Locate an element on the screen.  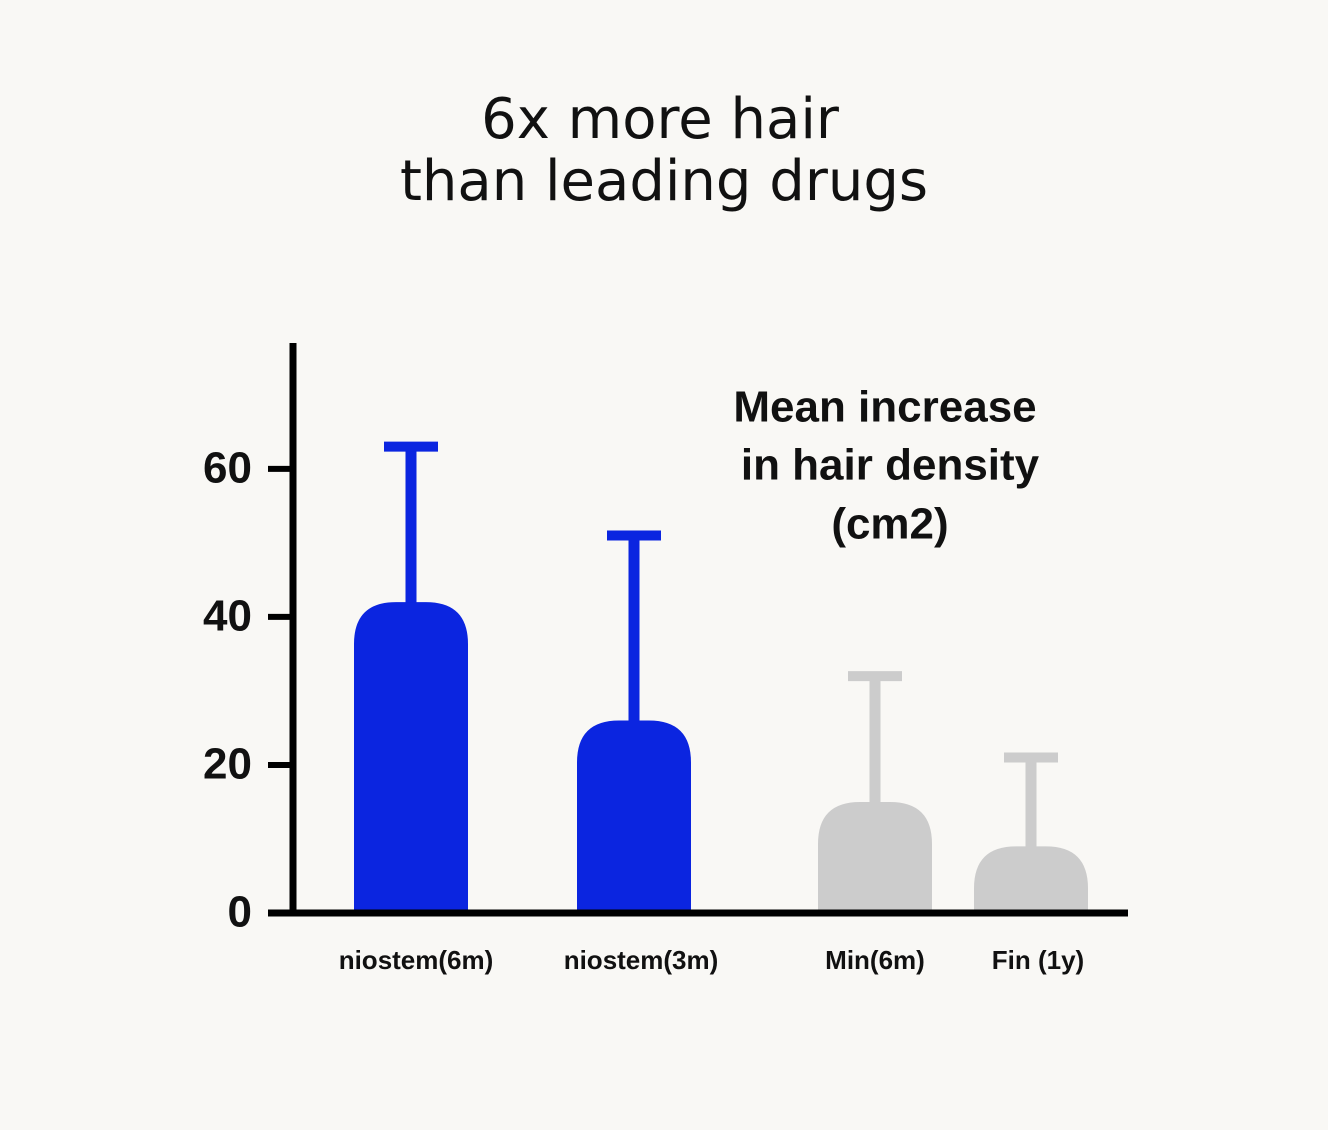
y-tick-label: 20 is located at coordinates (227, 764).